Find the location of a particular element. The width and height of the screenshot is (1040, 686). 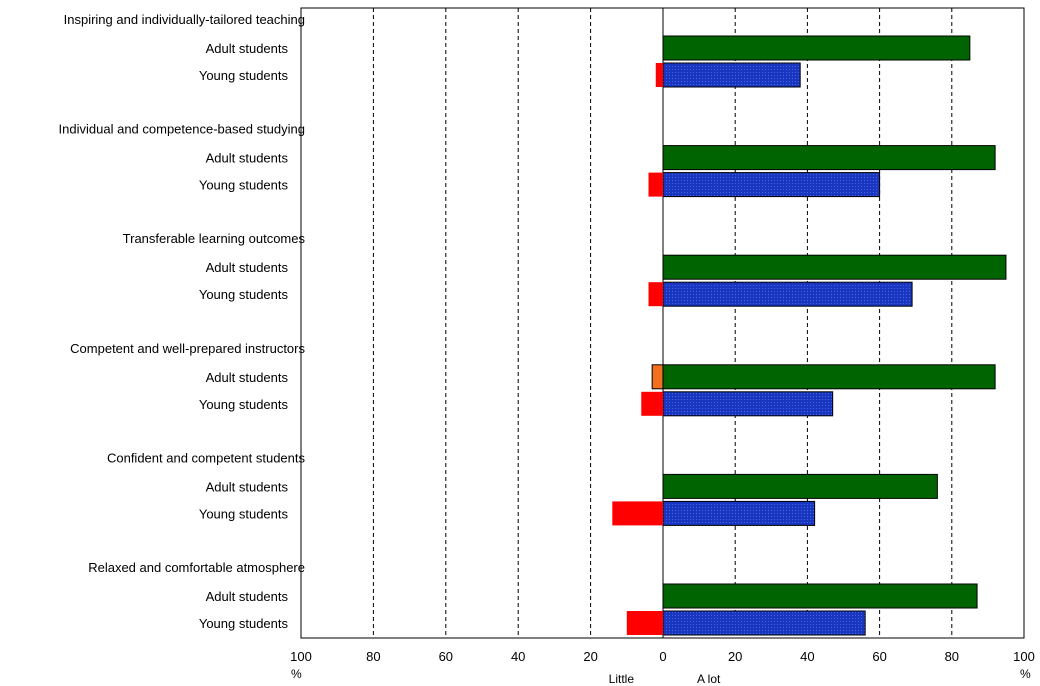

x-axis: 100 80 60 40 20 0 20 40 60 80 100% % Little A lot is located at coordinates (662, 667).